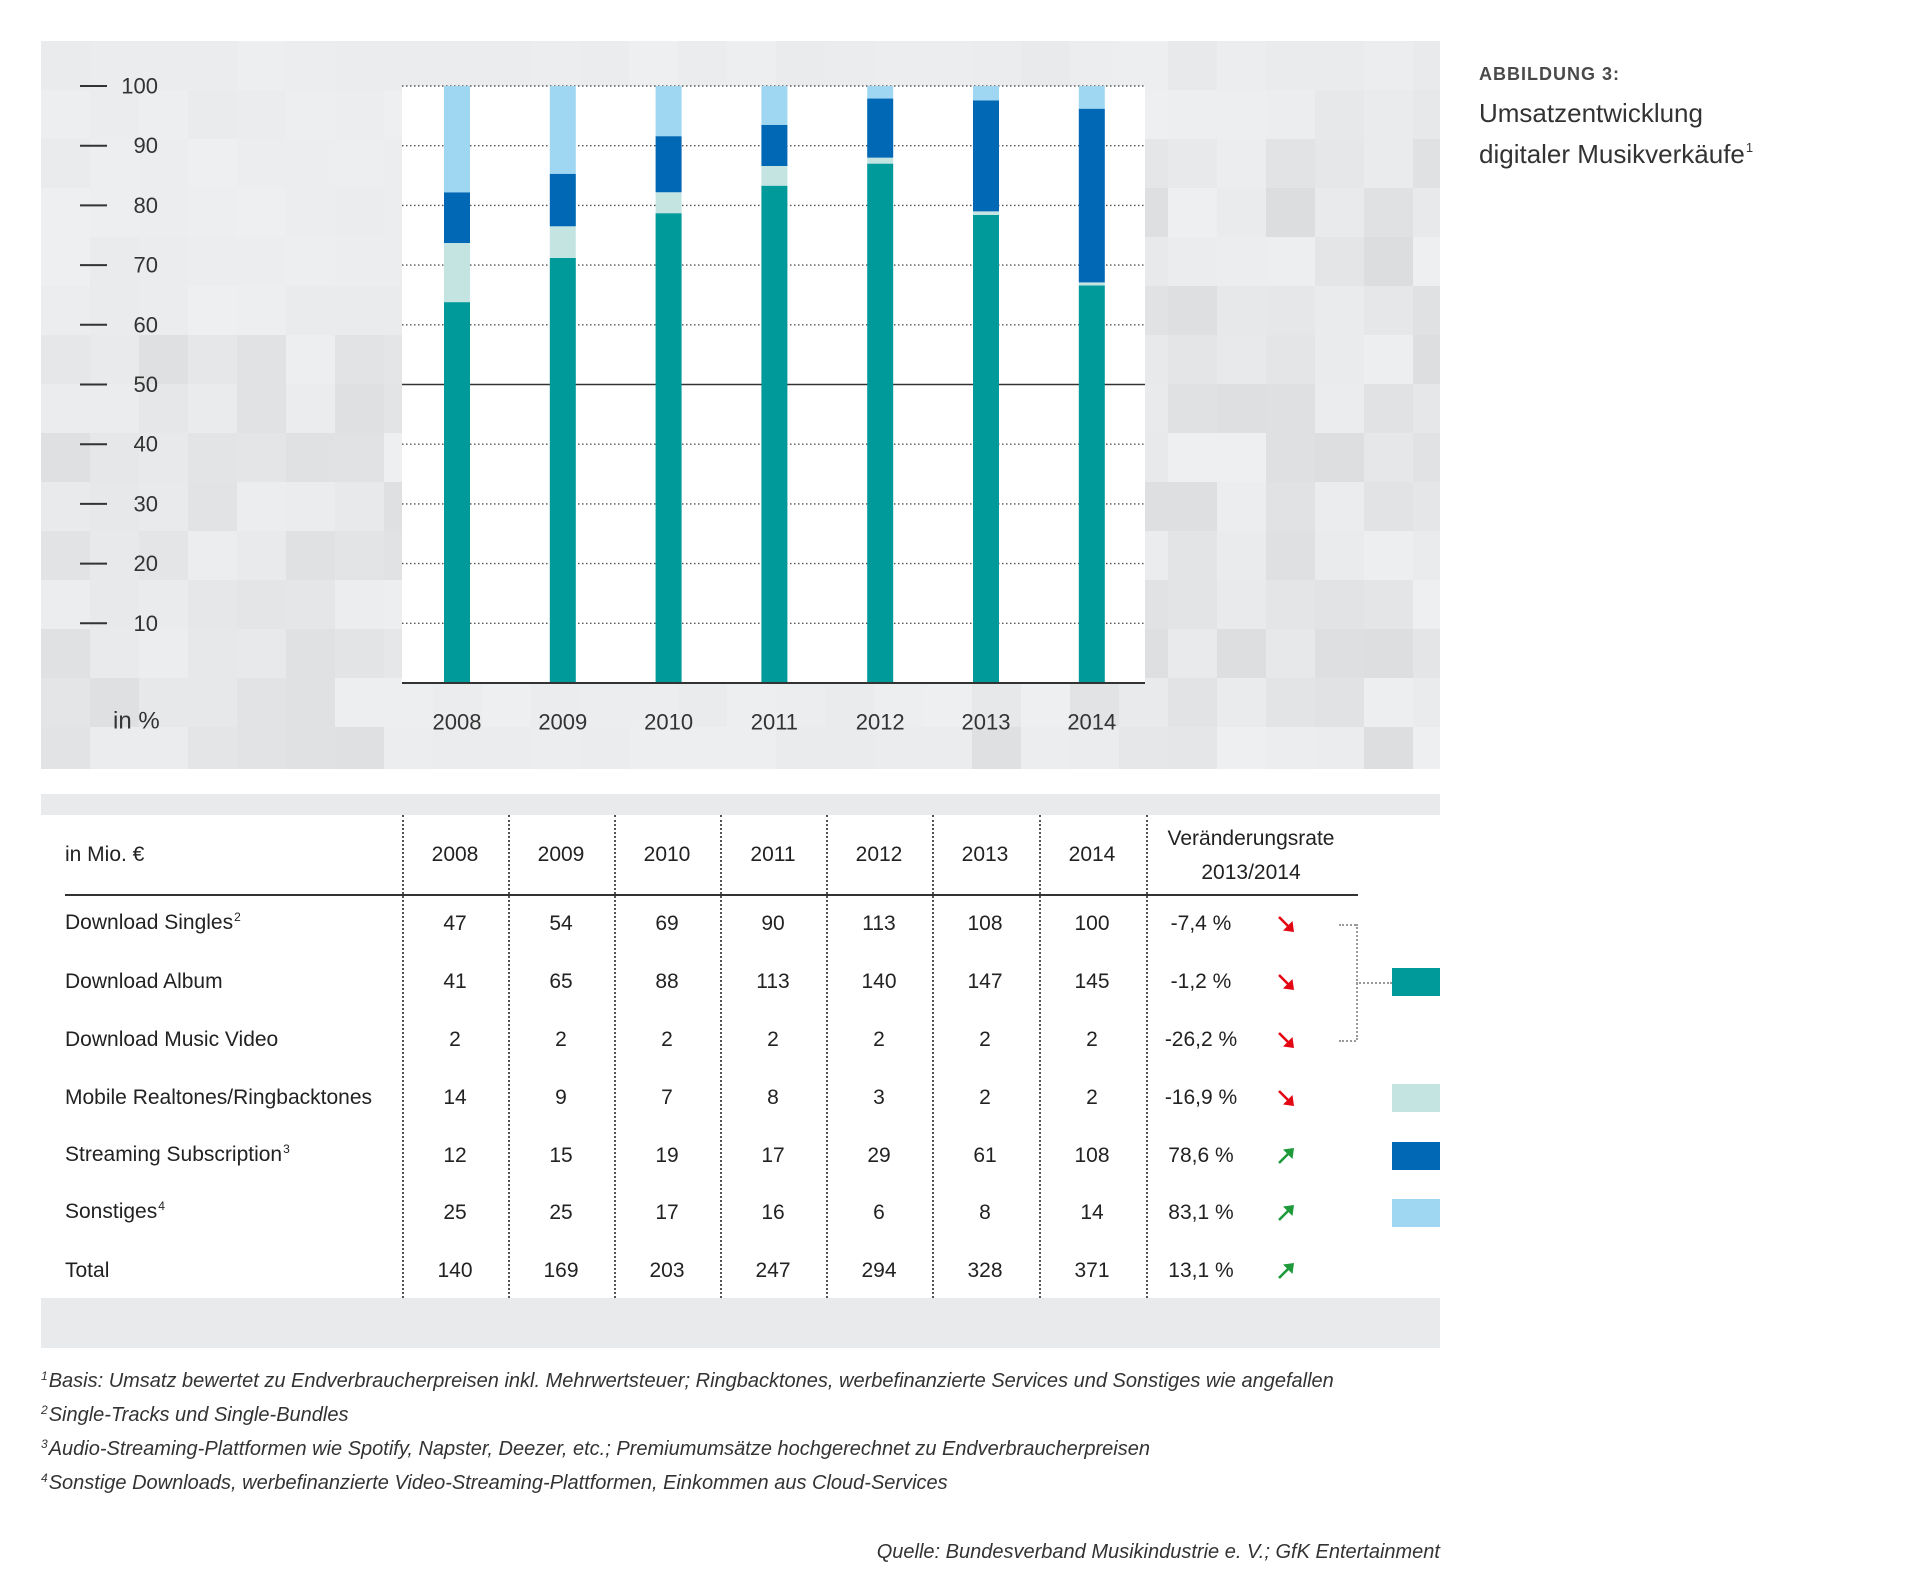  What do you see at coordinates (773, 1212) in the screenshot?
I see `table-cell: 16` at bounding box center [773, 1212].